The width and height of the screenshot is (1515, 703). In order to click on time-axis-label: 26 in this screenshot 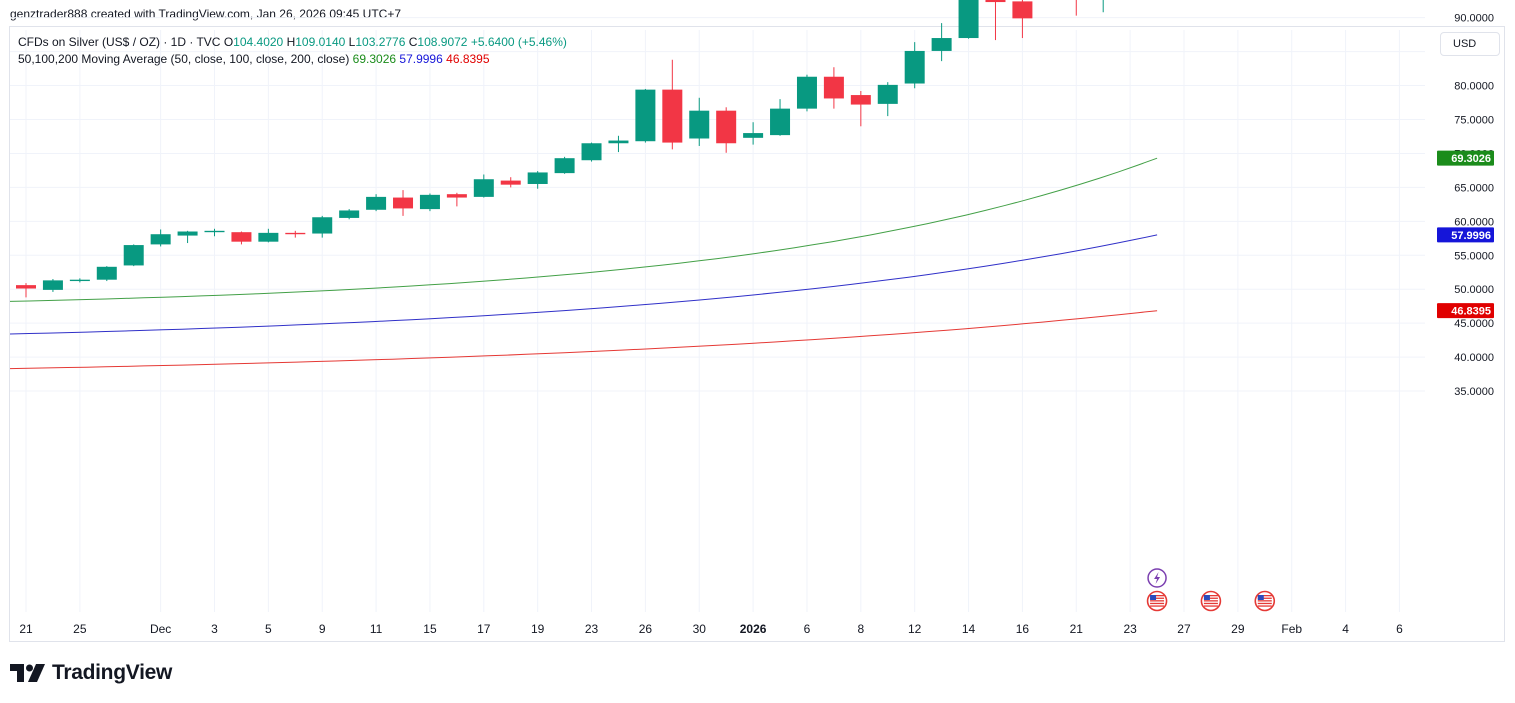, I will do `click(646, 629)`.